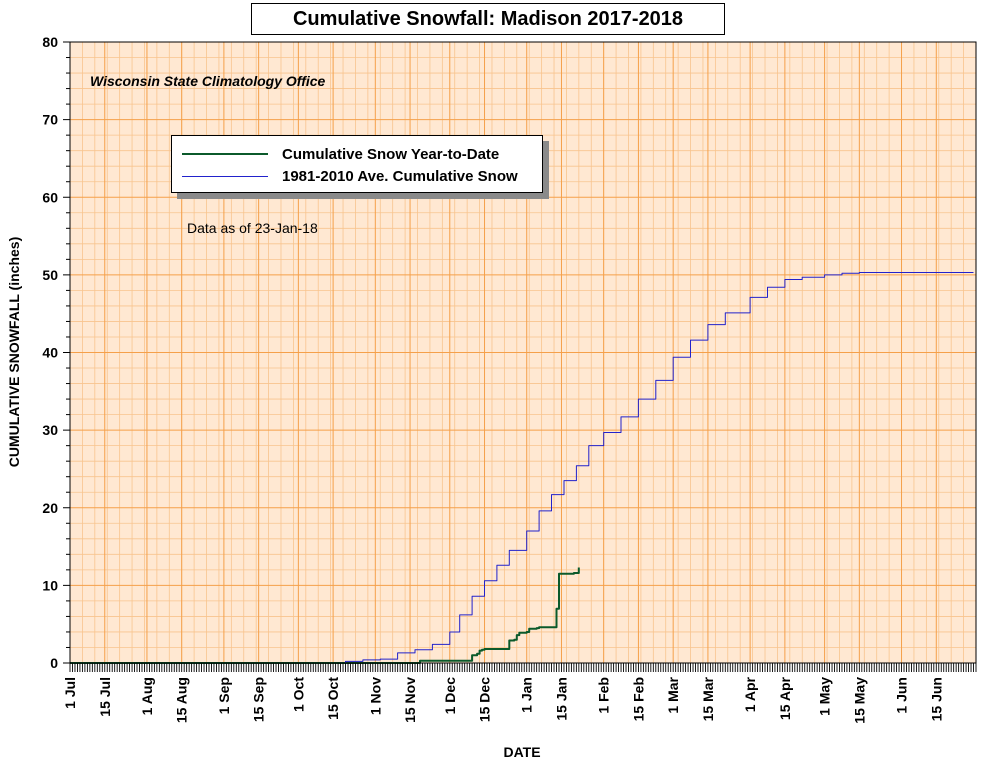 The image size is (982, 764). What do you see at coordinates (225, 154) in the screenshot?
I see `legend-swatch-year-to-date` at bounding box center [225, 154].